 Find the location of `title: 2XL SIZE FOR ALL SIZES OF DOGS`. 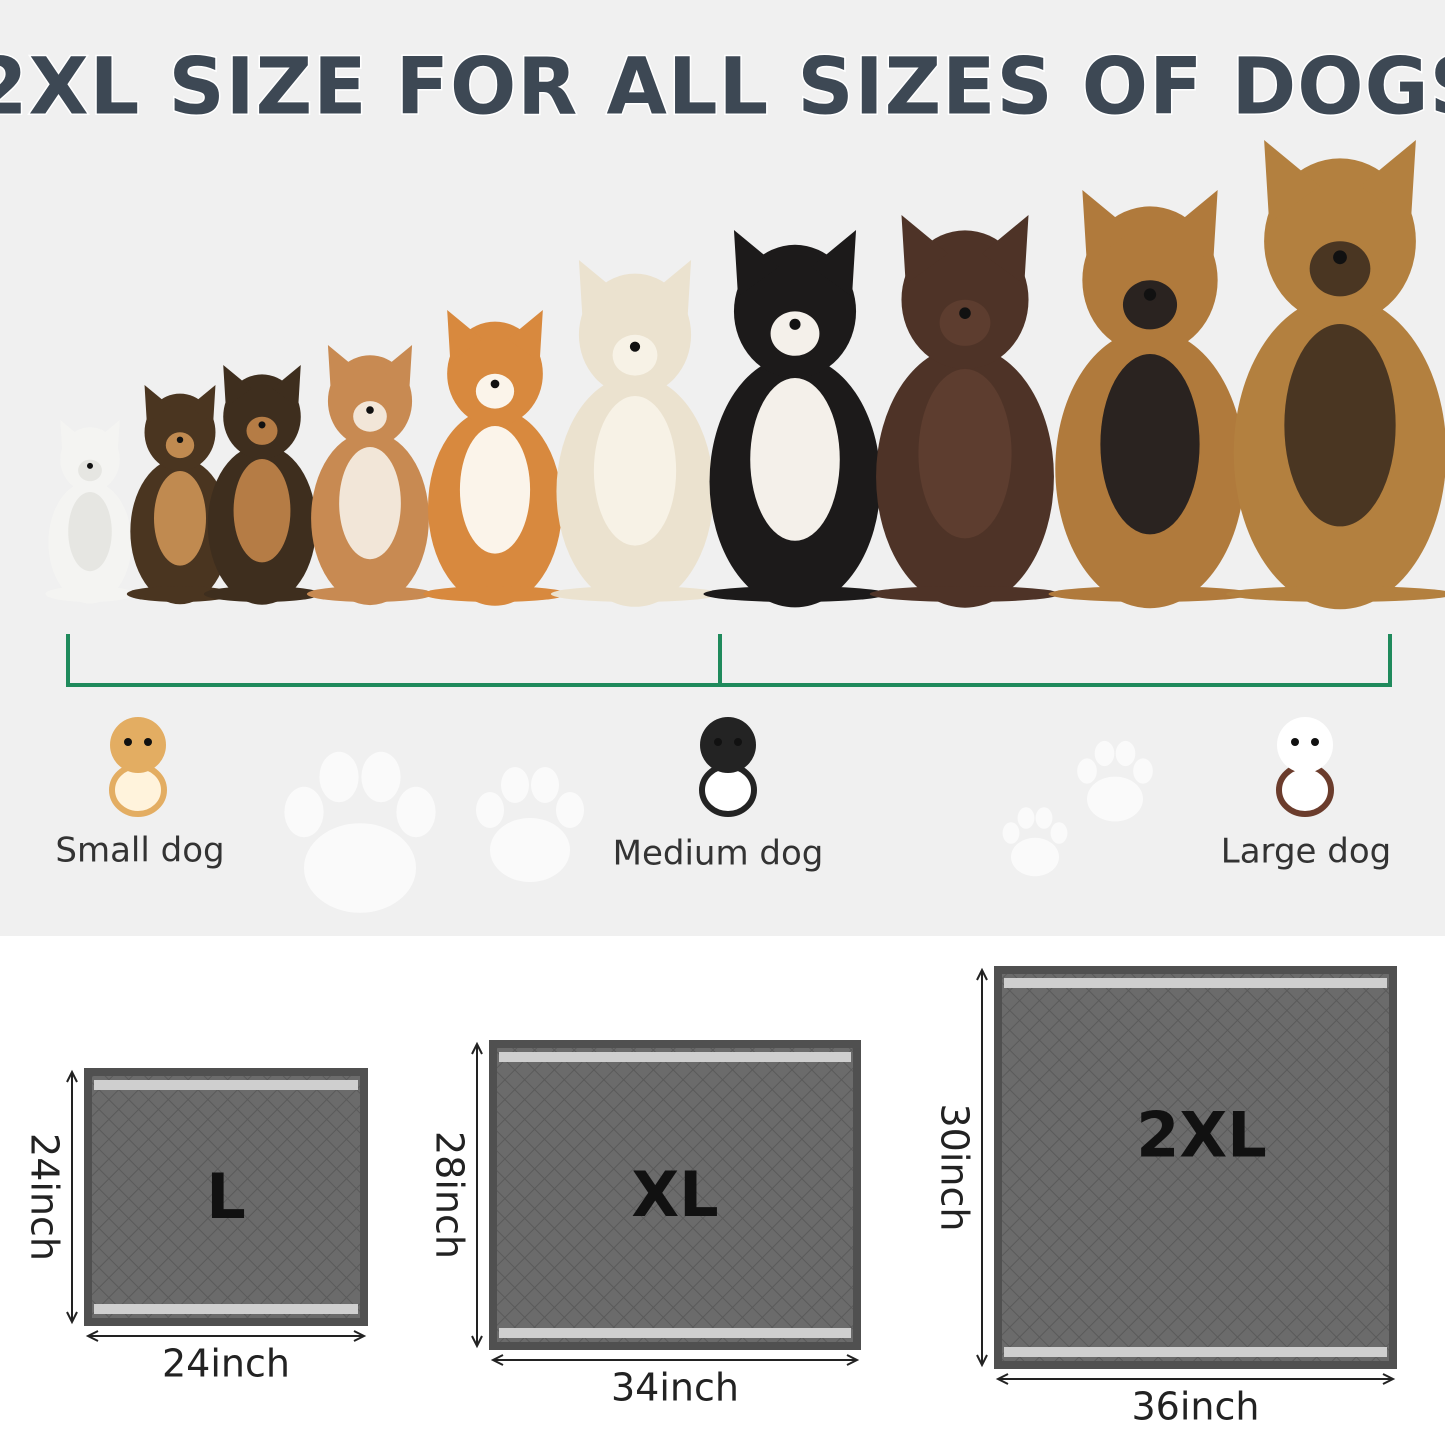

title: 2XL SIZE FOR ALL SIZES OF DOGS is located at coordinates (722, 87).